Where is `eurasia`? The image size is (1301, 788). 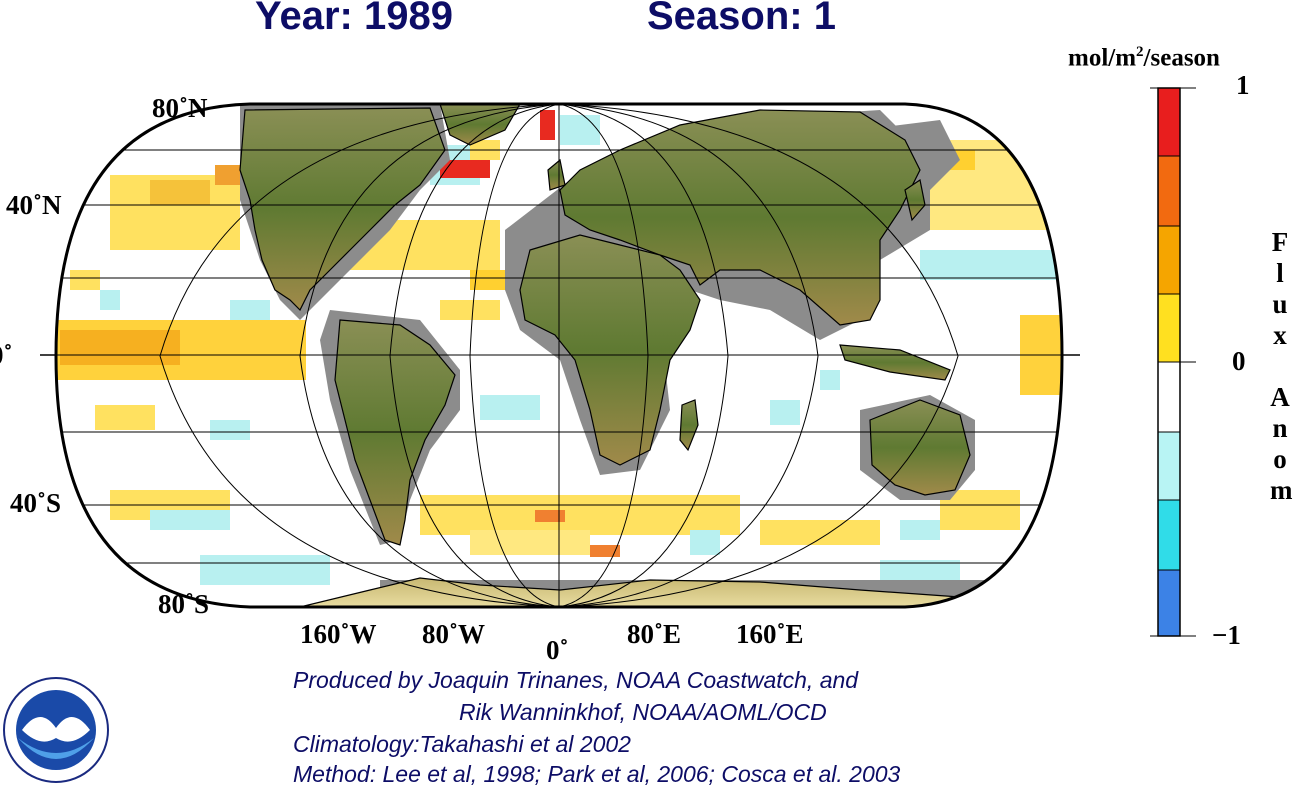 eurasia is located at coordinates (740, 217).